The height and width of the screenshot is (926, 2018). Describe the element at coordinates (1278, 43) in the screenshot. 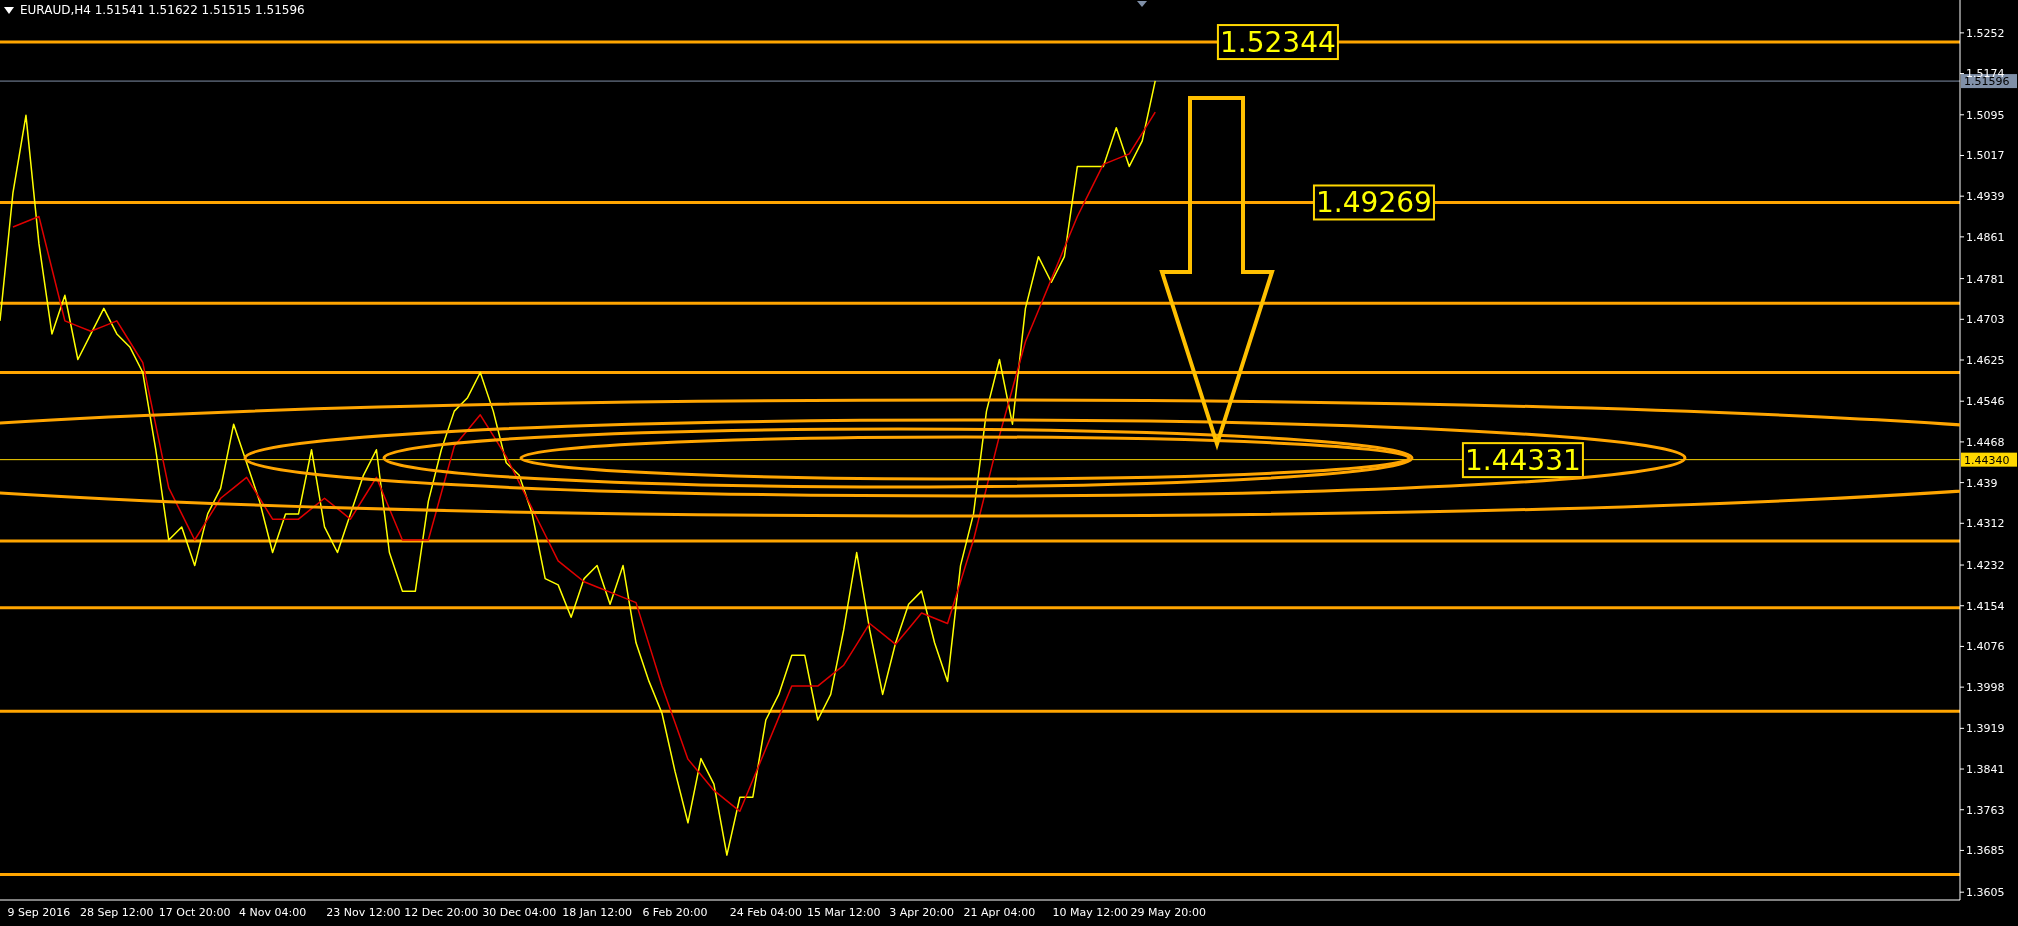

I see `annotation: 1.52344` at that location.